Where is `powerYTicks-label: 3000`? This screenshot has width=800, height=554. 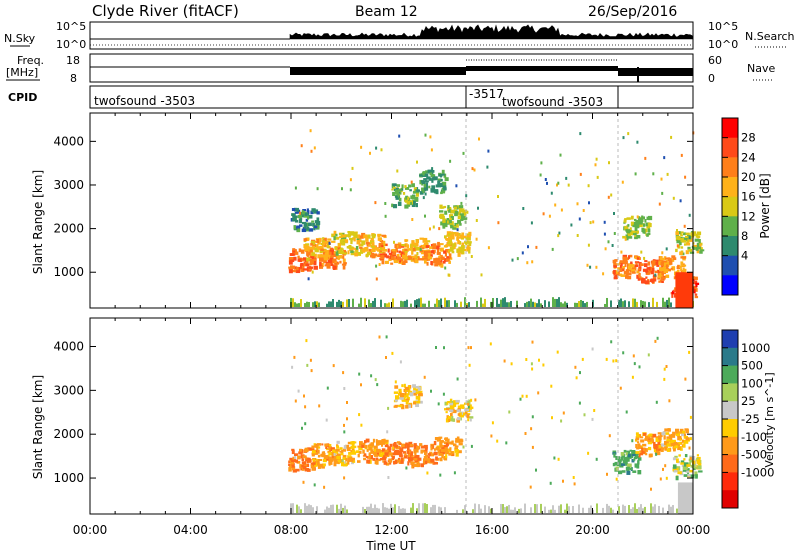 powerYTicks-label: 3000 is located at coordinates (68, 185).